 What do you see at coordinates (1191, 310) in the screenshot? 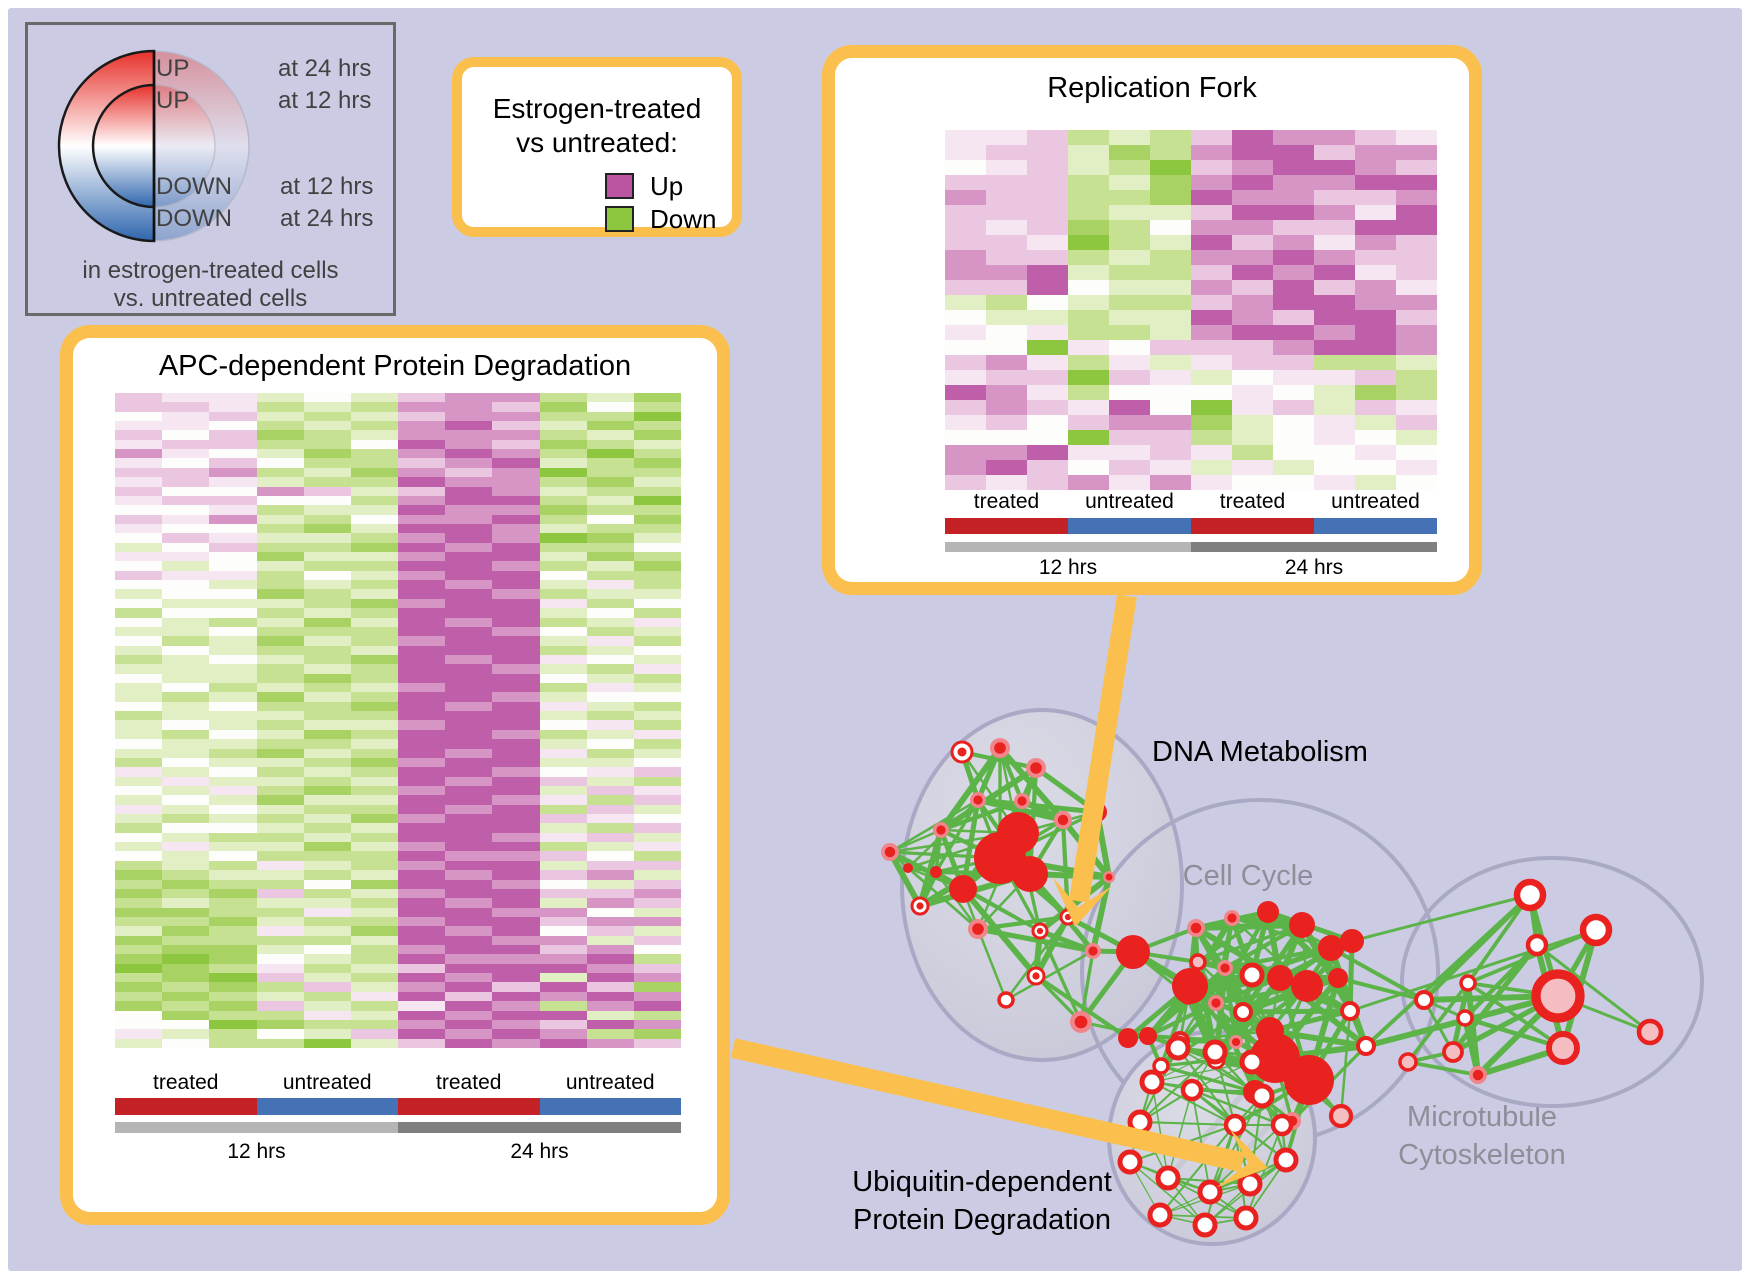
I see `replication-fork-heatmap` at bounding box center [1191, 310].